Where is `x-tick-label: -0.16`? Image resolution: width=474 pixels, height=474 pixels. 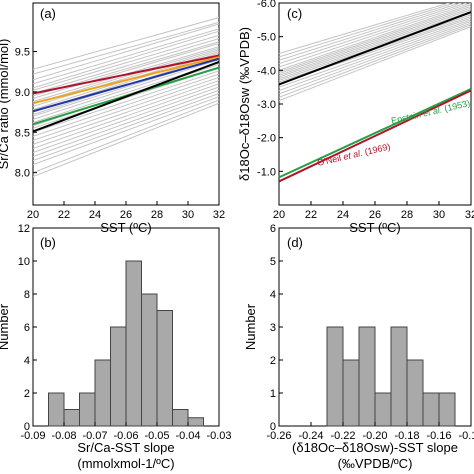
x-tick-label: -0.16 is located at coordinates (438, 436).